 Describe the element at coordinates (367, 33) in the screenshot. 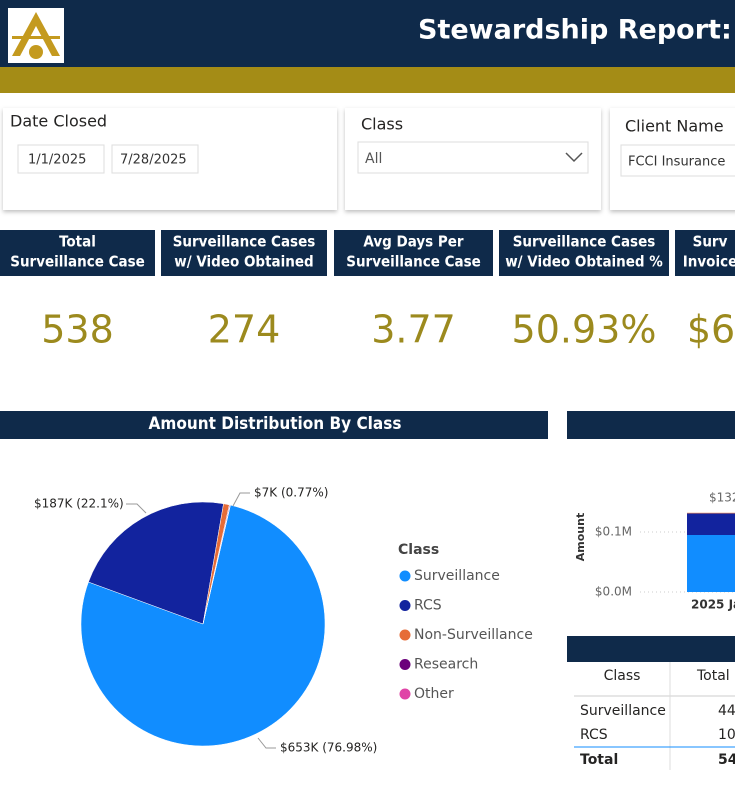

I see `header-bar` at that location.